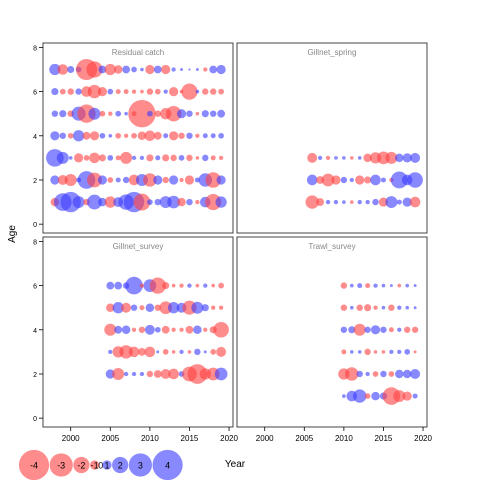  I want to click on y-tick-label: 2, so click(35, 375).